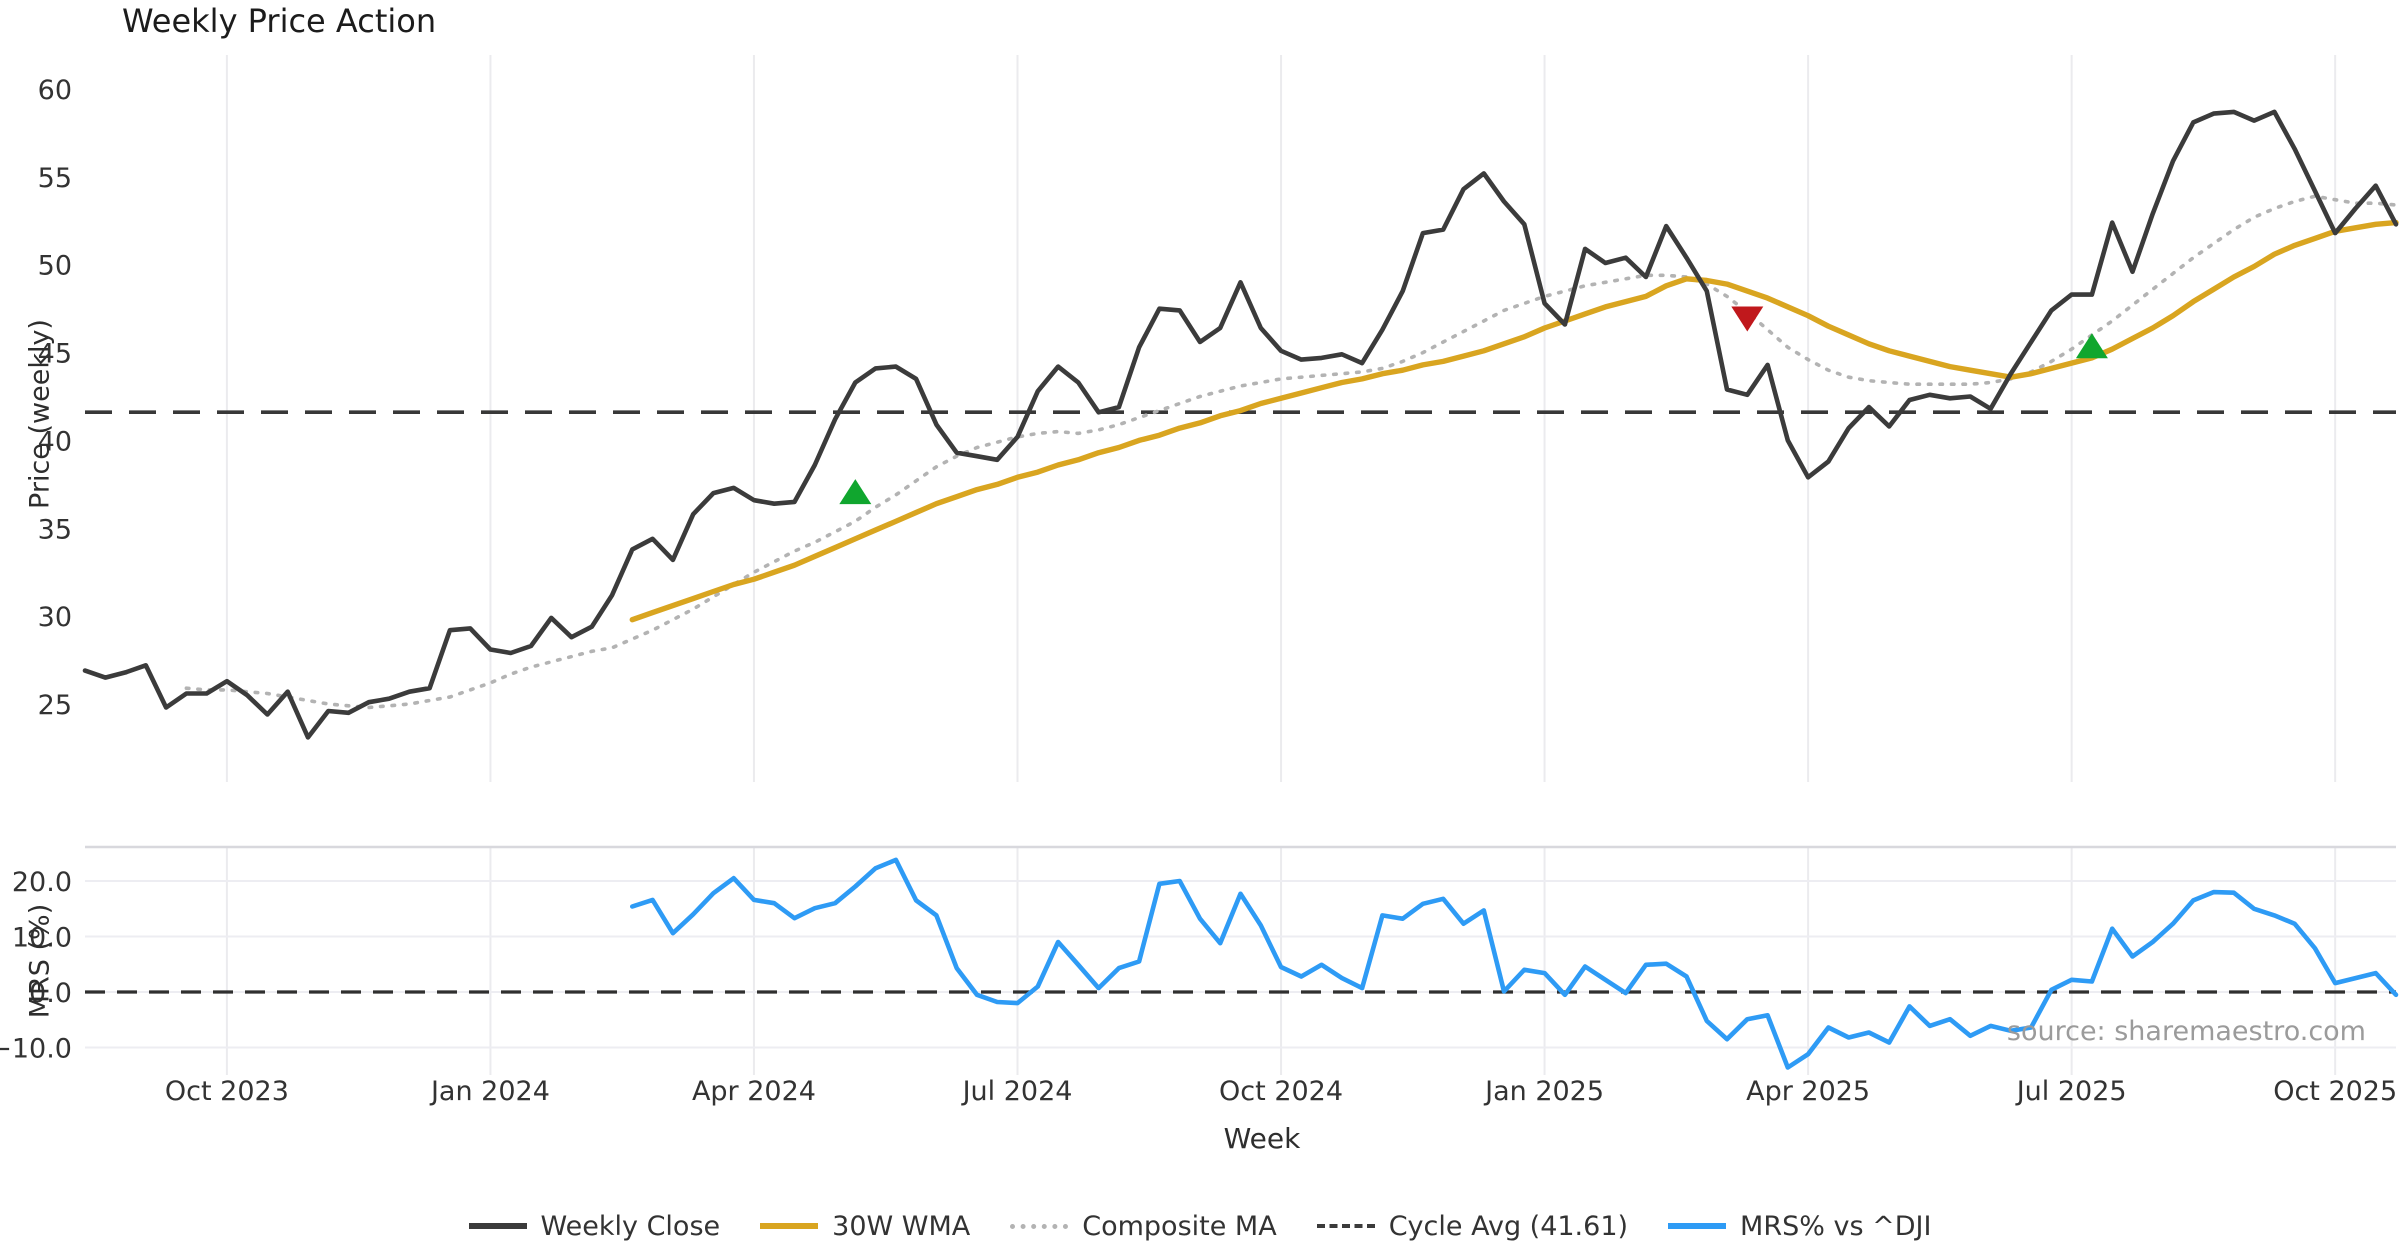 The height and width of the screenshot is (1260, 2400). What do you see at coordinates (1508, 1226) in the screenshot?
I see `legend-item-label: Cycle Avg (41.61)` at bounding box center [1508, 1226].